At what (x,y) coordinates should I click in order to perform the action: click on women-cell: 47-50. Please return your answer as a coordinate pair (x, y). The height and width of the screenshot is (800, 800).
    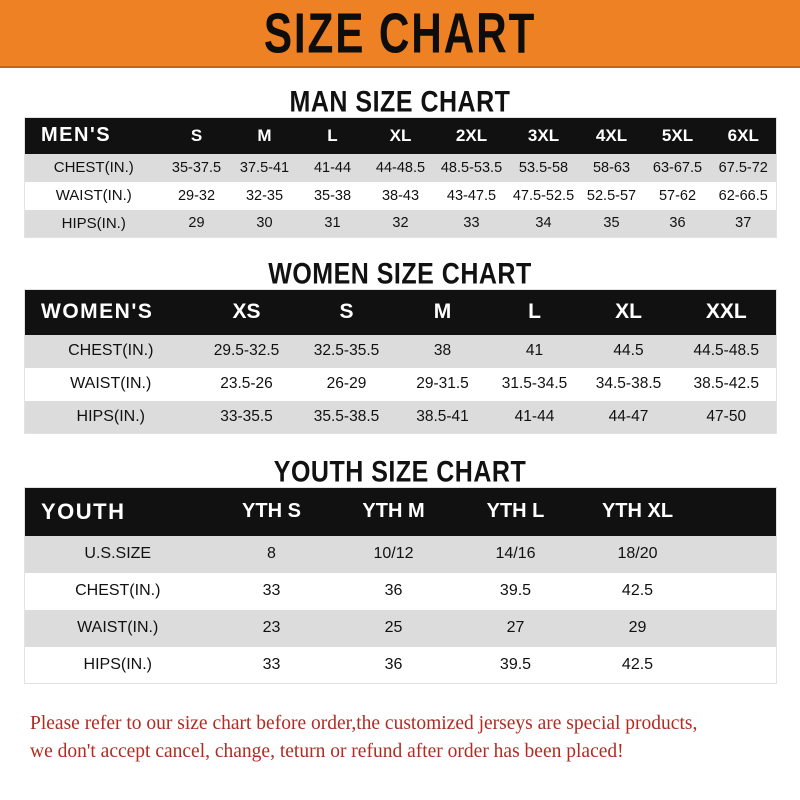
    Looking at the image, I should click on (726, 417).